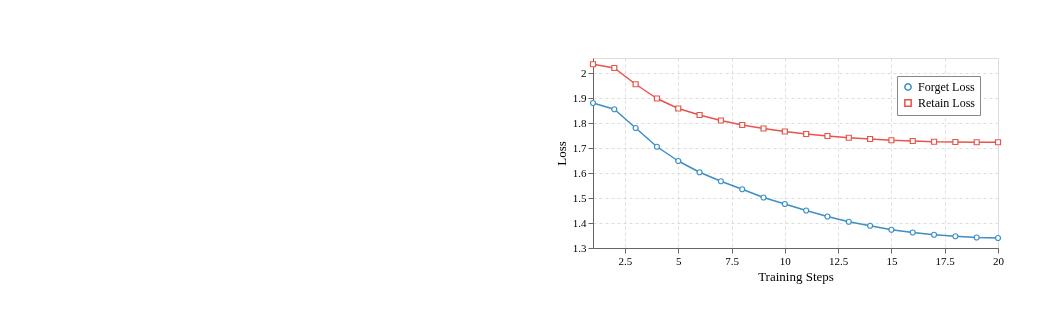 The width and height of the screenshot is (1037, 324). Describe the element at coordinates (732, 260) in the screenshot. I see `x-tick-label: 7.5` at that location.